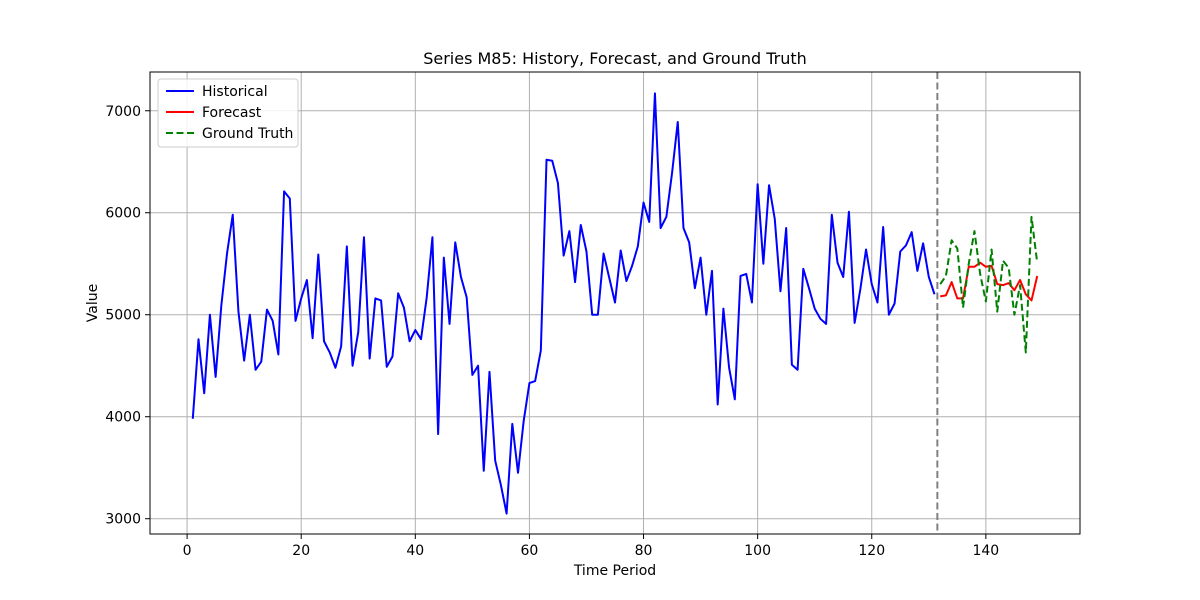 Image resolution: width=1200 pixels, height=600 pixels. I want to click on legend-label-ground-truth: Ground Truth, so click(247, 134).